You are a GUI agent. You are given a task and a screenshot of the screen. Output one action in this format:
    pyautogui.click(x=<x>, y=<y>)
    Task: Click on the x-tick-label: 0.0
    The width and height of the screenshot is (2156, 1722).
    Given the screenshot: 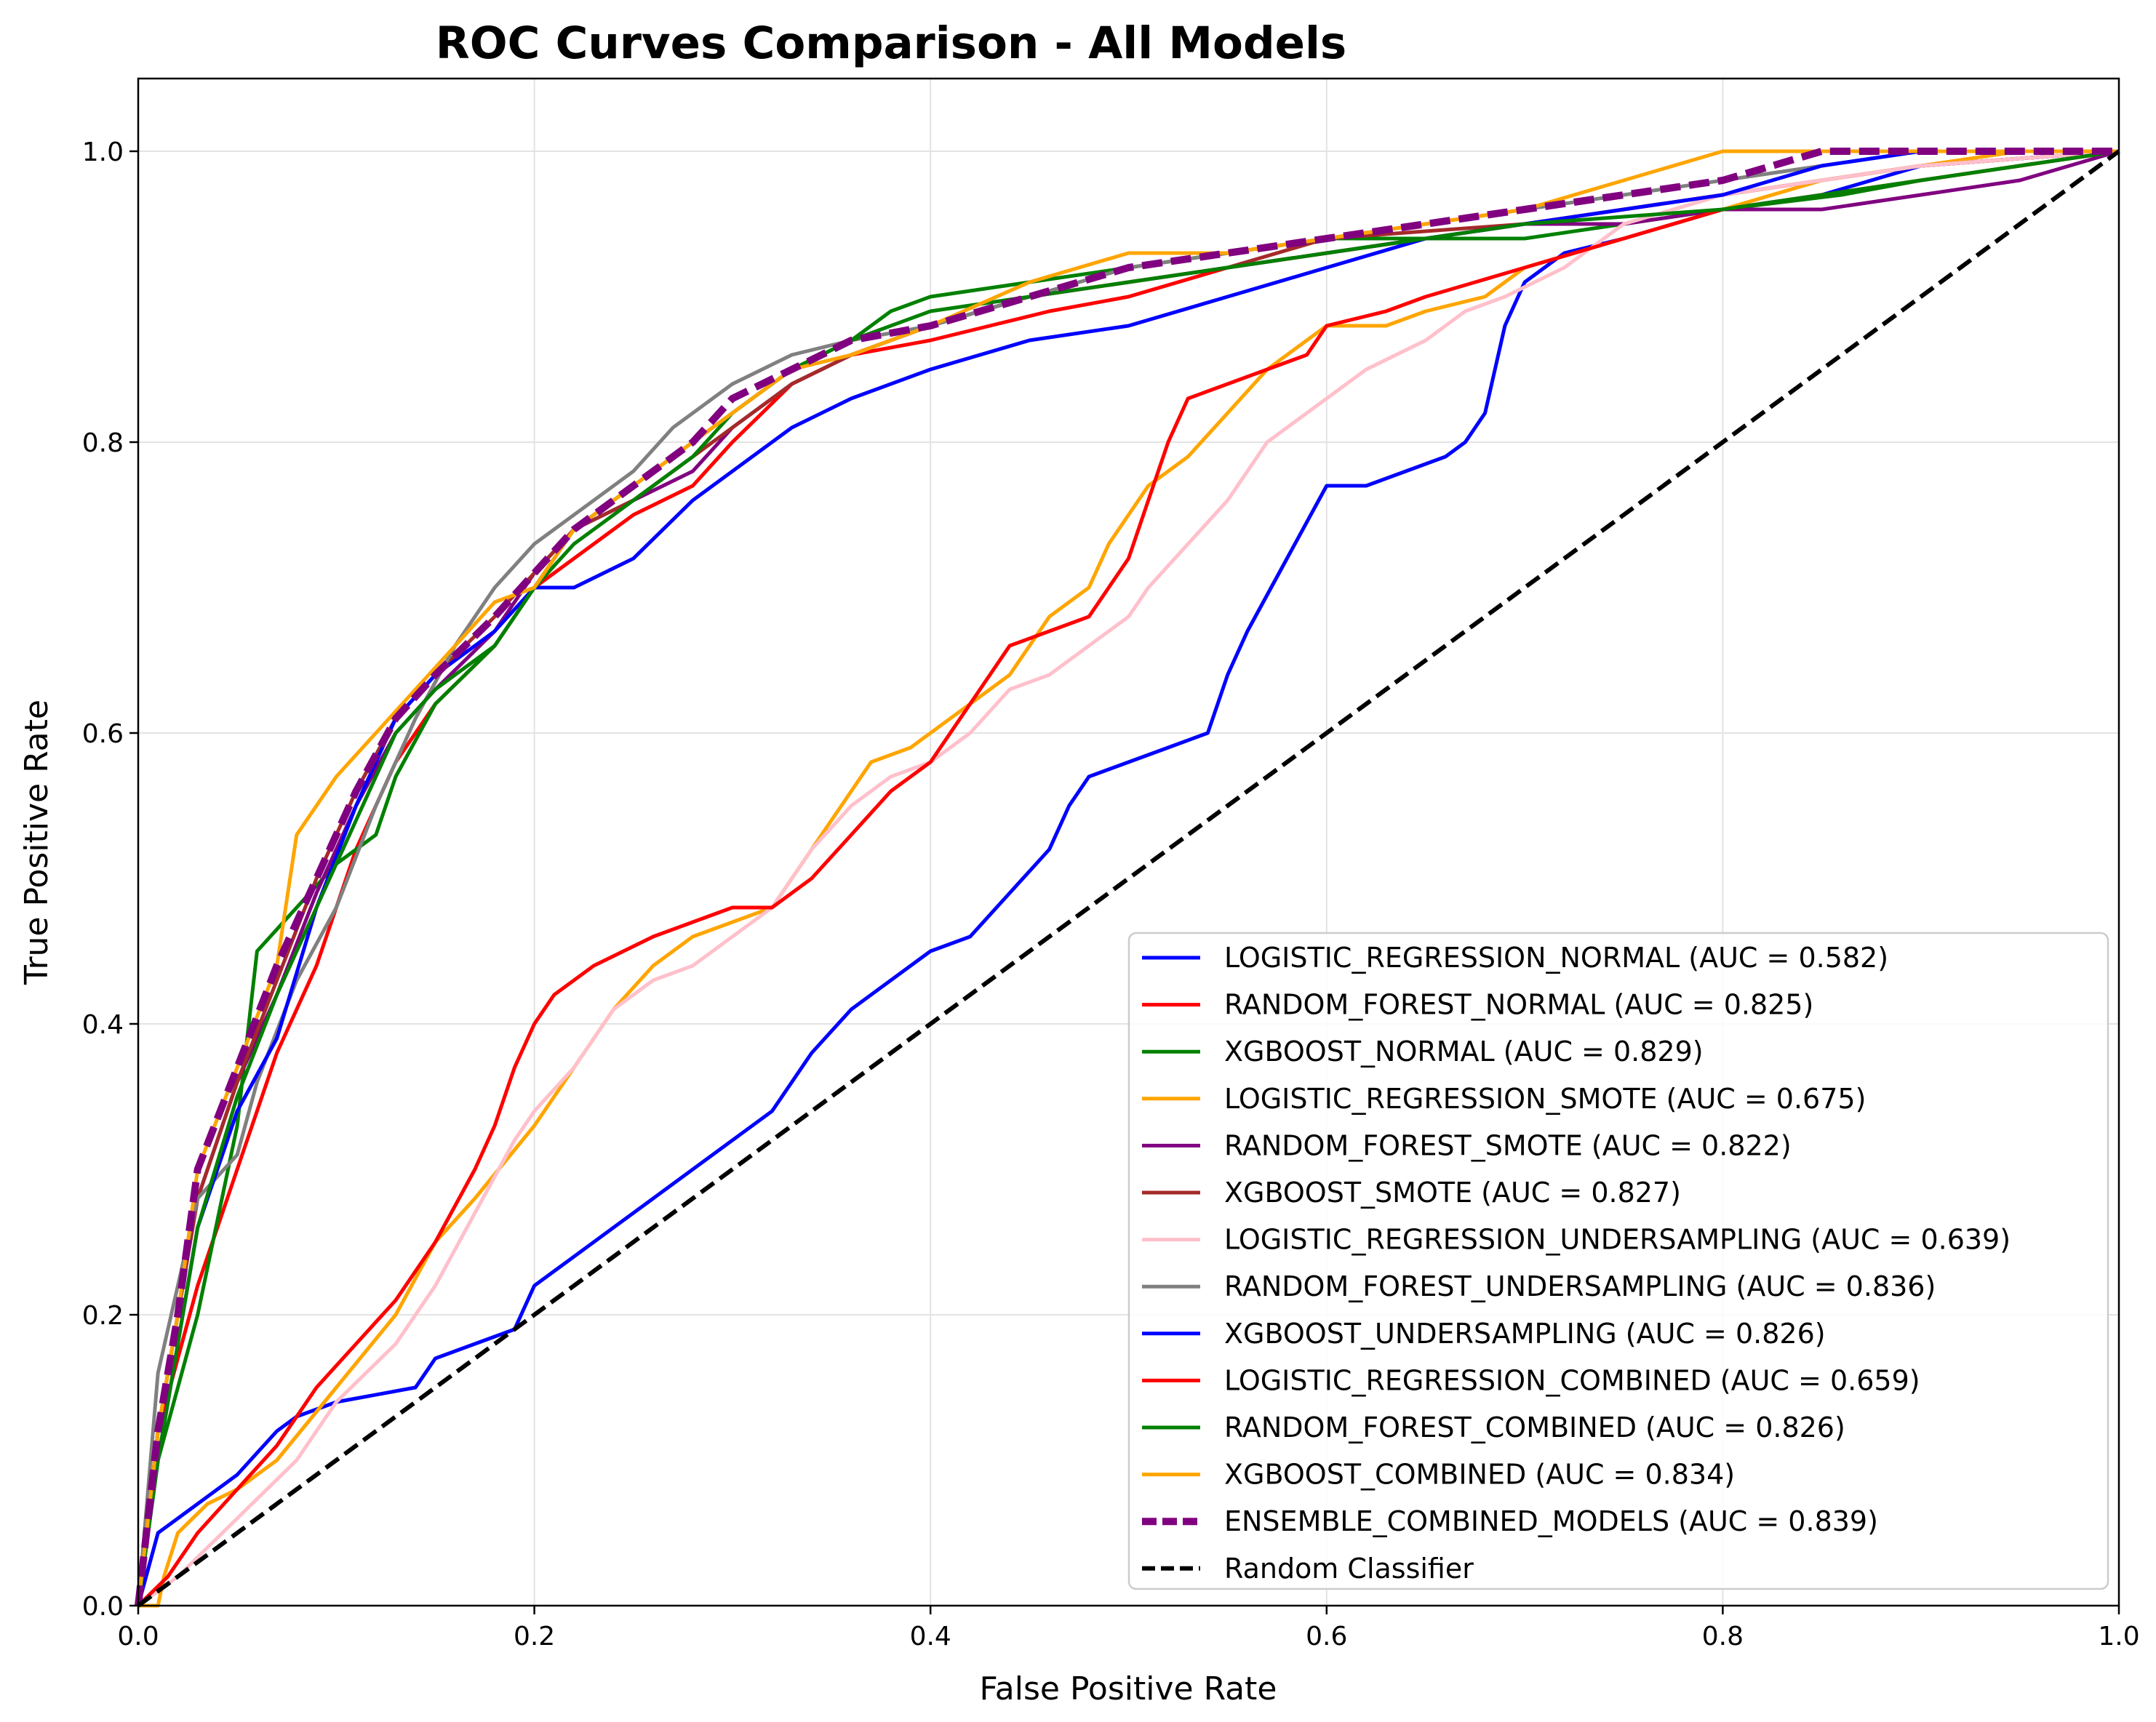 What is the action you would take?
    pyautogui.click(x=138, y=1636)
    